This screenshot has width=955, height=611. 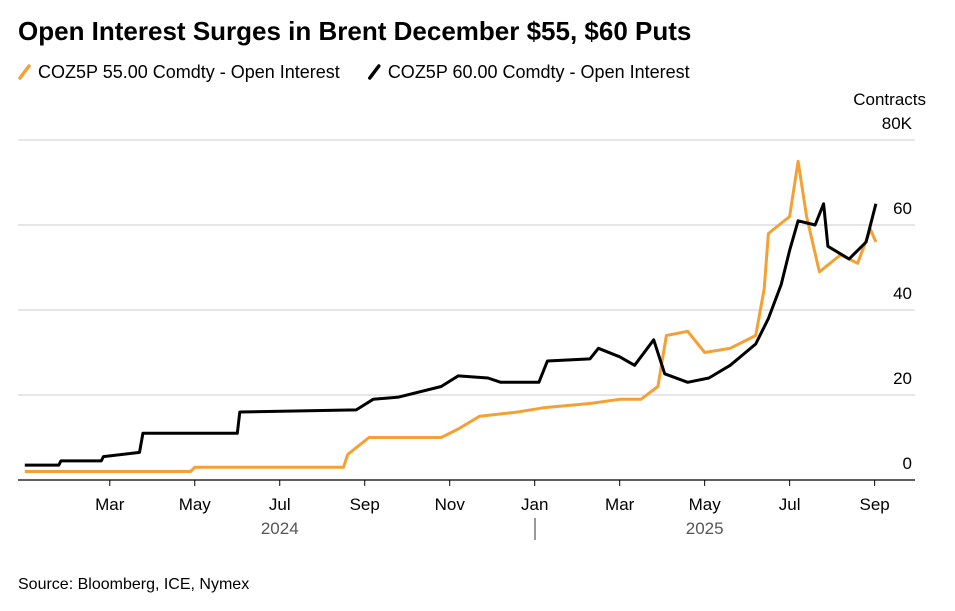 What do you see at coordinates (539, 72) in the screenshot?
I see `legend-label: COZ5P 60.00 Comdty - Open Interest` at bounding box center [539, 72].